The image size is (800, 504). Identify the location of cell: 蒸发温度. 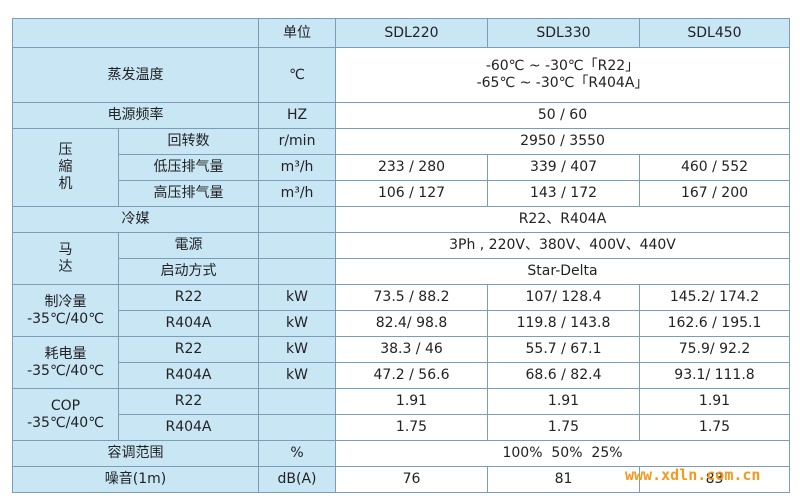
(135, 75).